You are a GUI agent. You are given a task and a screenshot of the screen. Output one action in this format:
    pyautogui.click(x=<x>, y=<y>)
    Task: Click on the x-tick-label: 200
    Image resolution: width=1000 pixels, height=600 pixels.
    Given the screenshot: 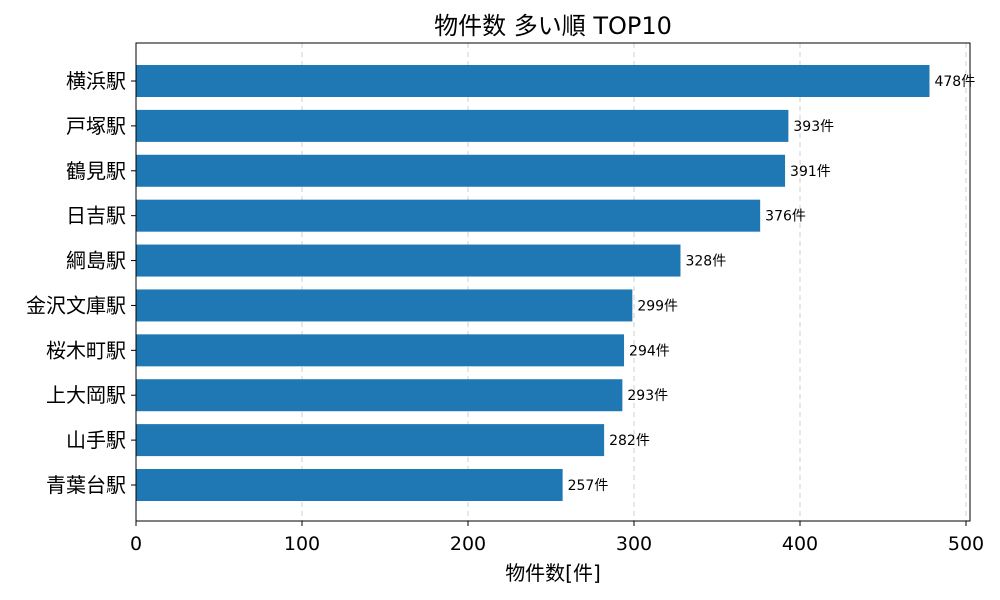 What is the action you would take?
    pyautogui.click(x=468, y=544)
    